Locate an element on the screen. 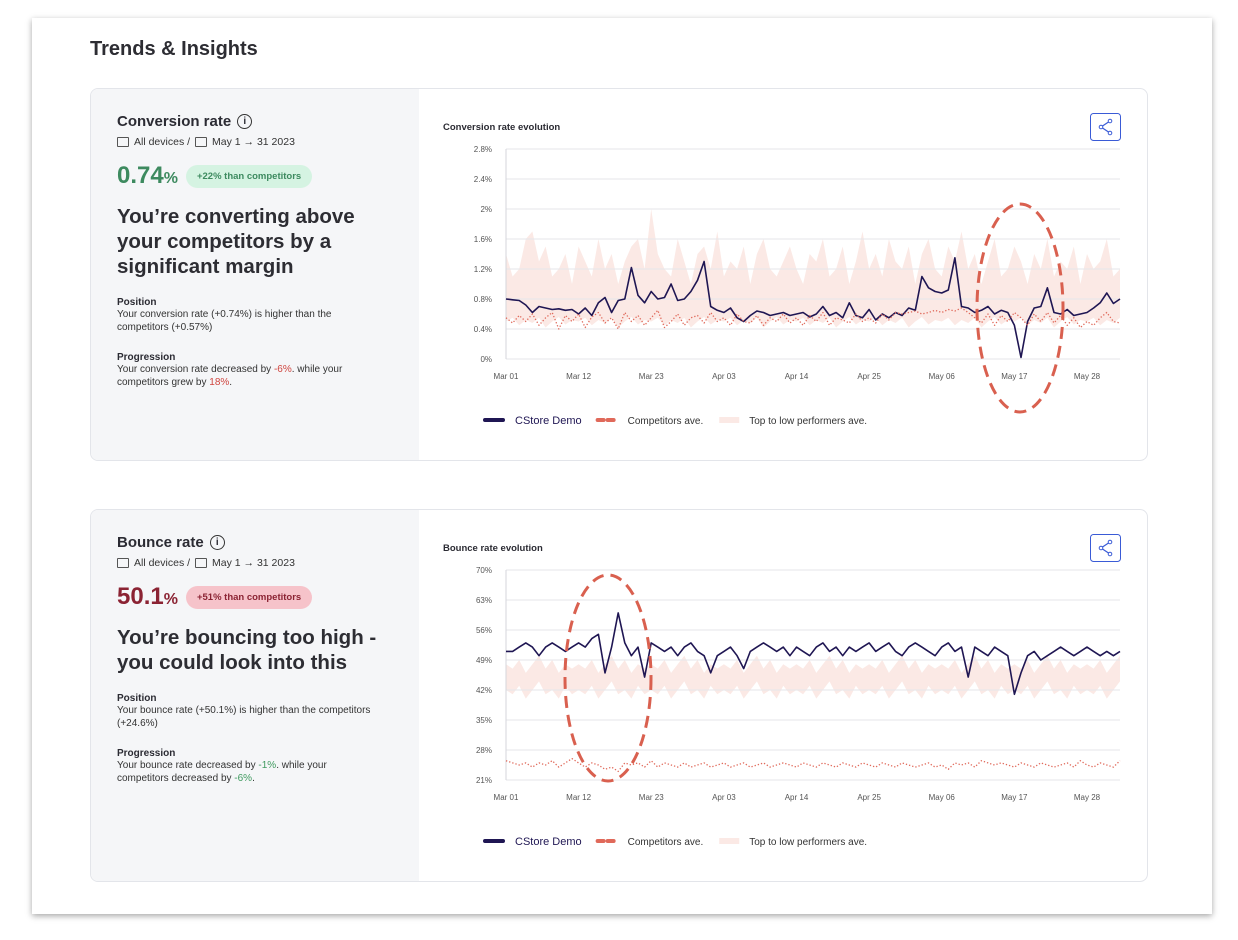 The height and width of the screenshot is (940, 1238). y-tick-label: 1.2% is located at coordinates (483, 269).